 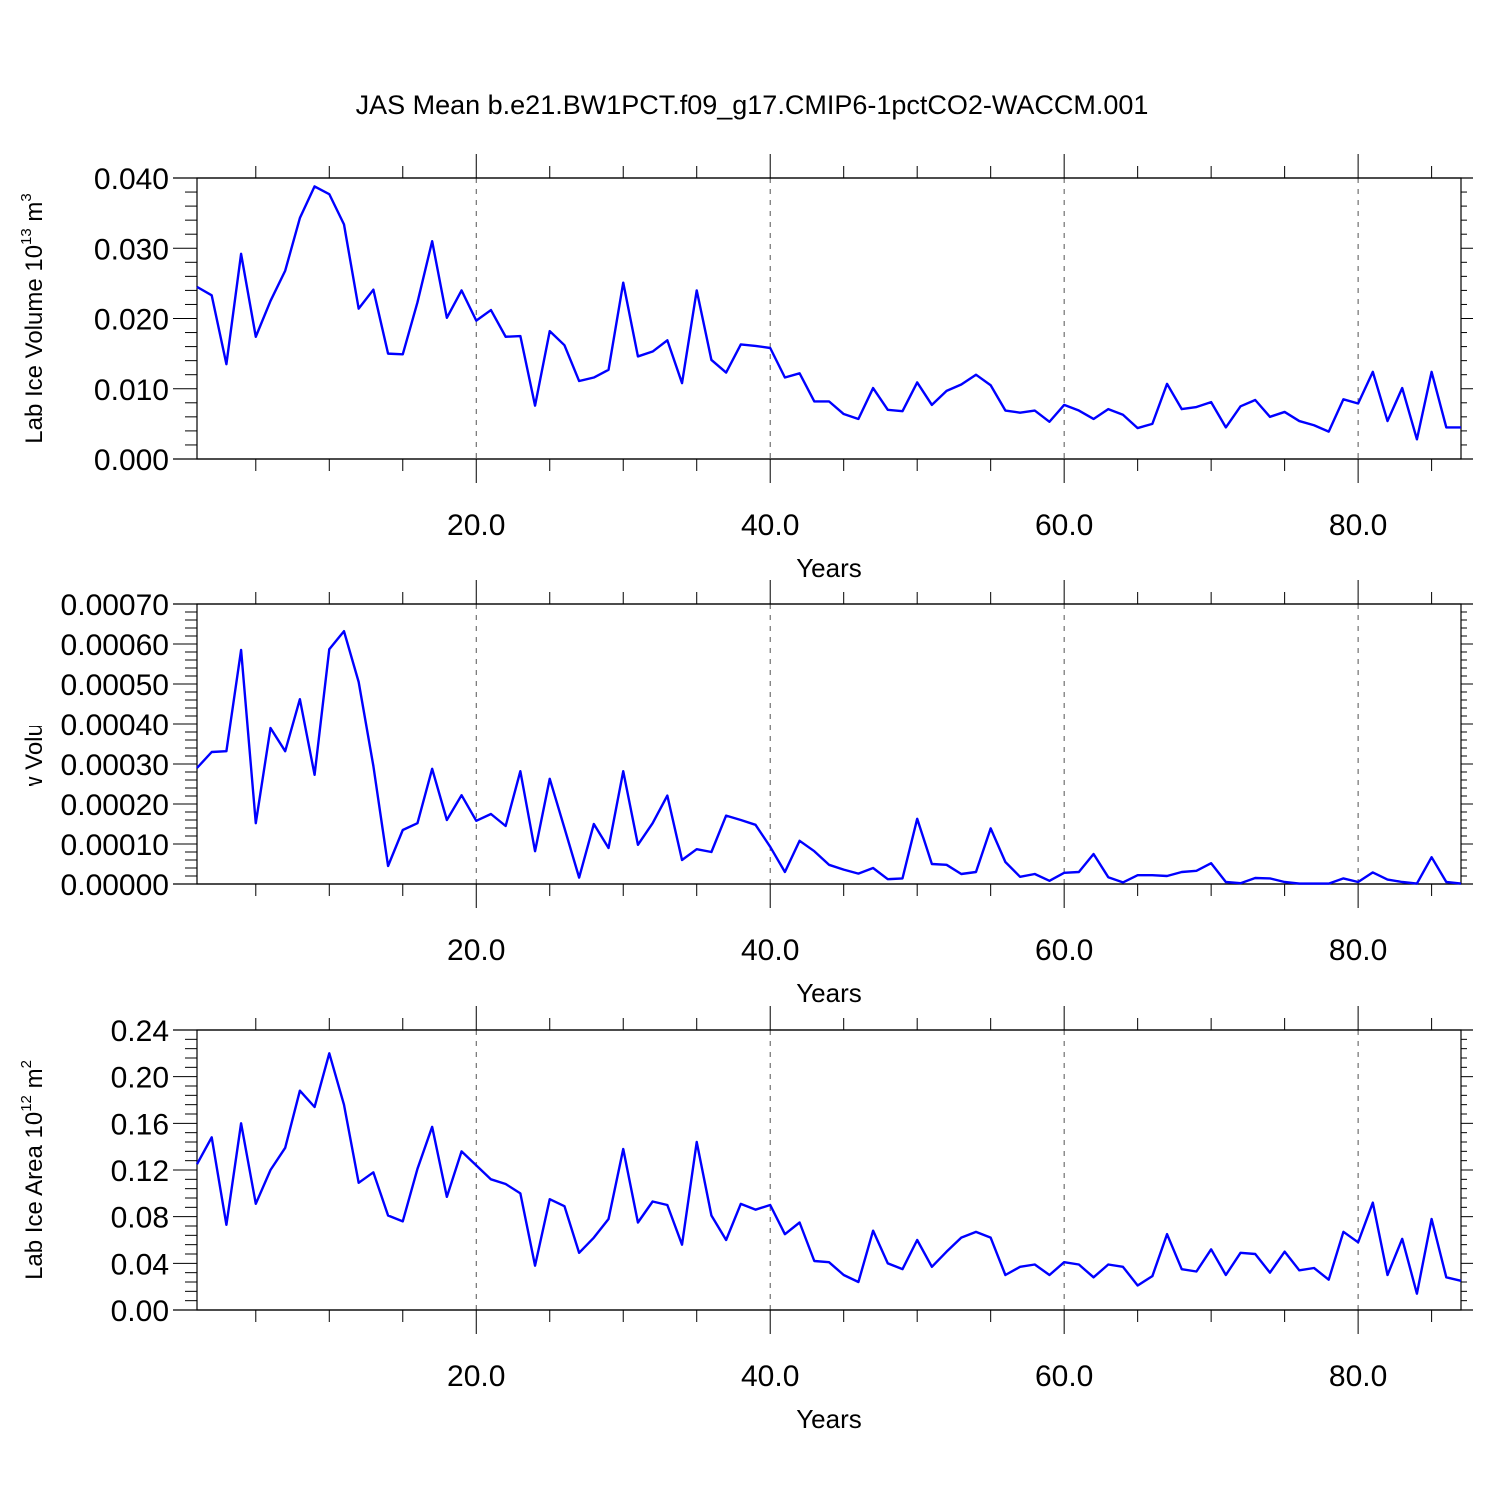 What do you see at coordinates (131, 460) in the screenshot?
I see `y-tick-label: 0.000` at bounding box center [131, 460].